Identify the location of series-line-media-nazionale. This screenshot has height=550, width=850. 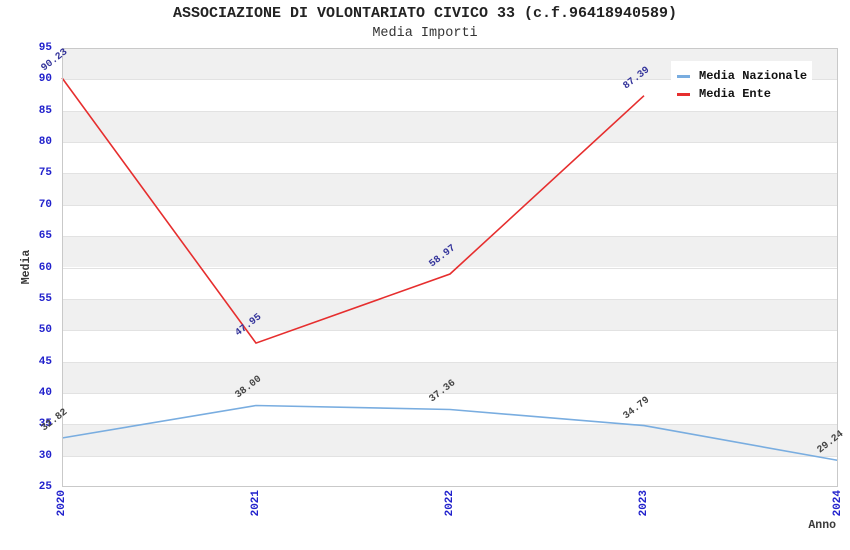
(450, 433).